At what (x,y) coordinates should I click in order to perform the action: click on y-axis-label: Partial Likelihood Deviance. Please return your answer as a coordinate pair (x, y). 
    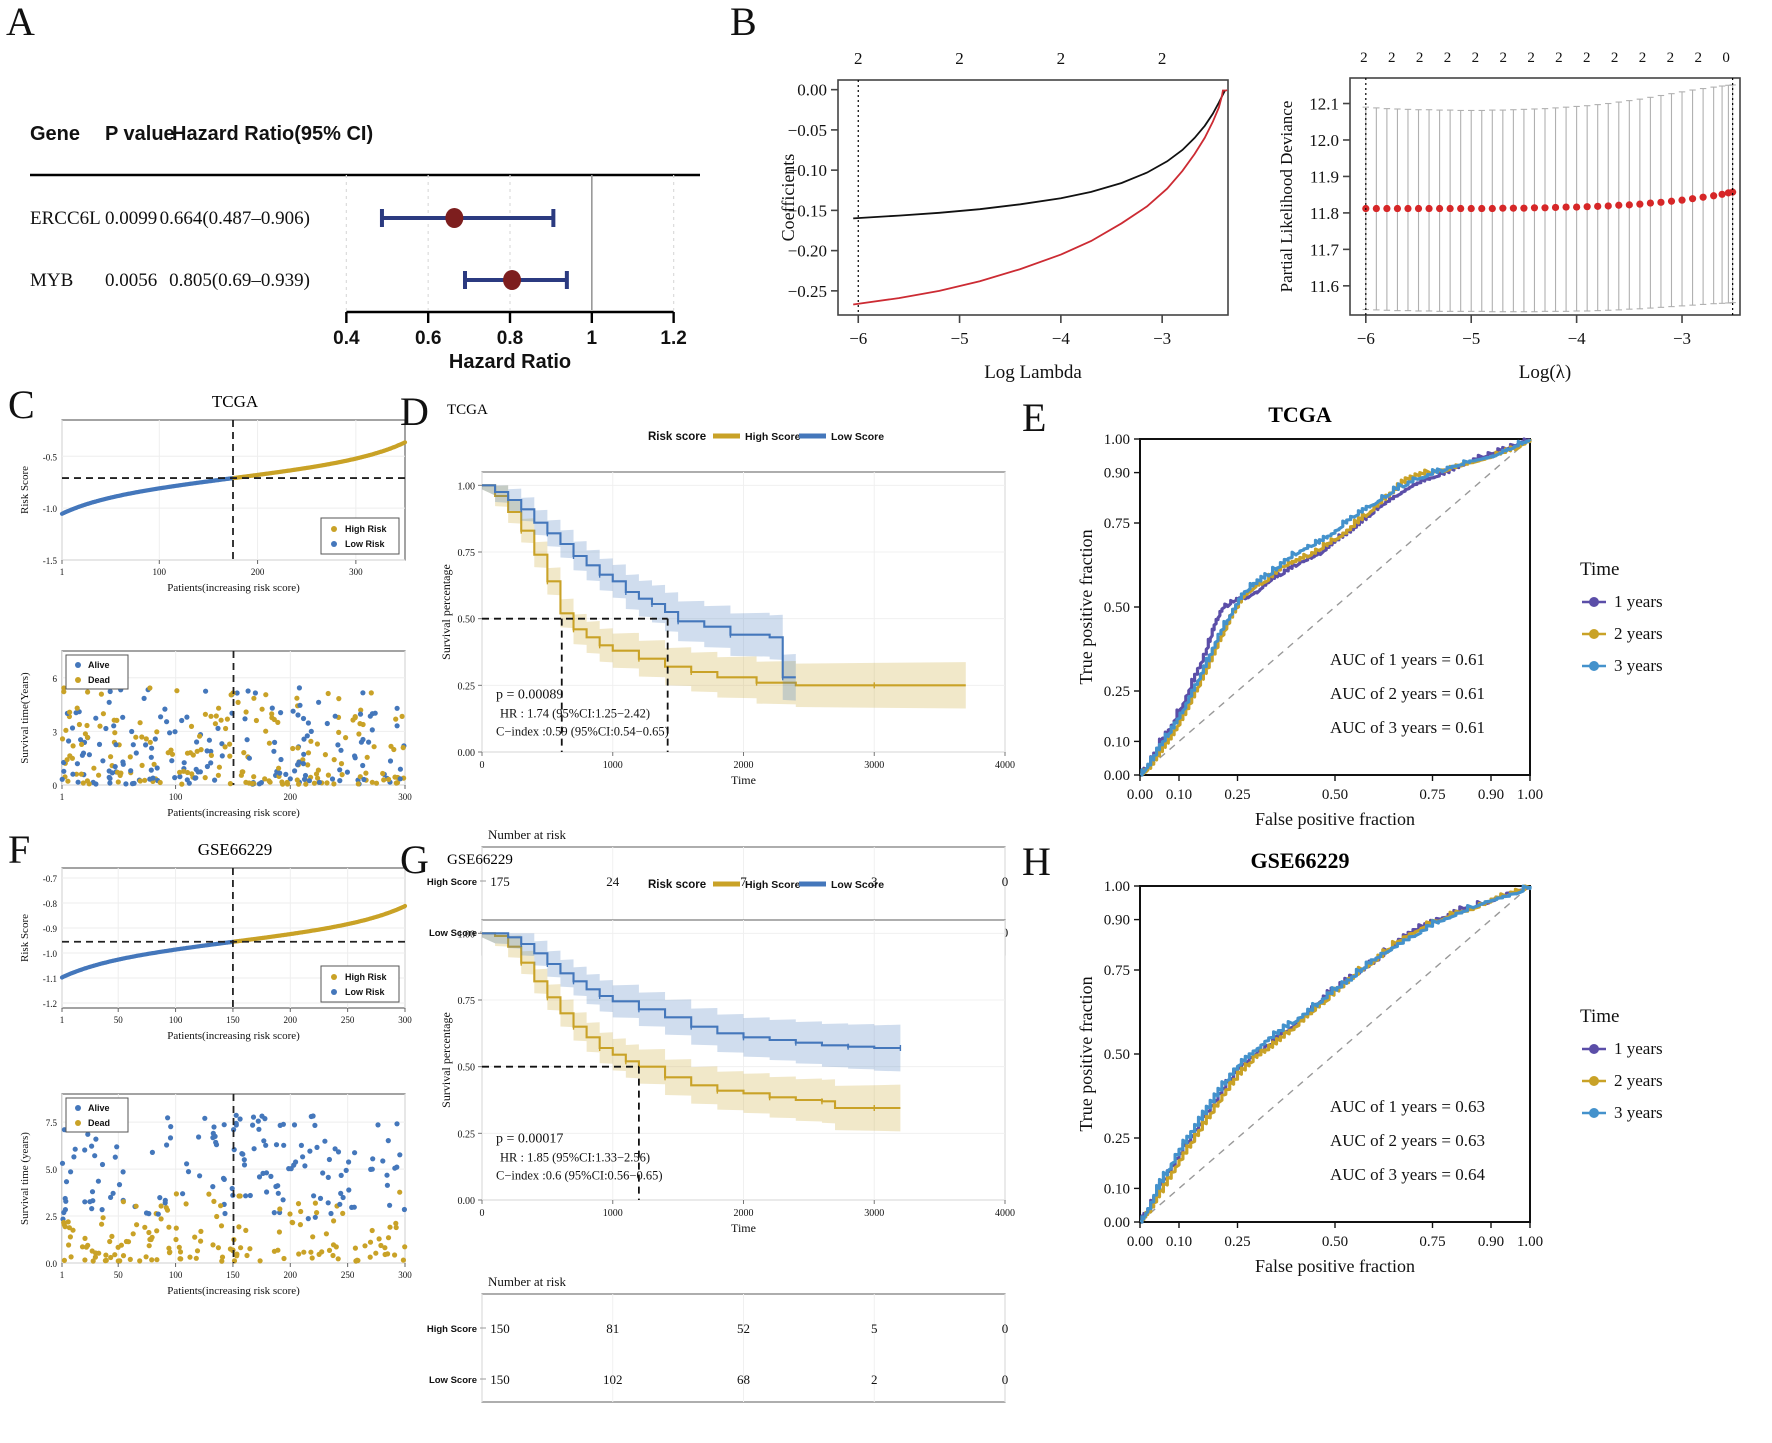
    Looking at the image, I should click on (1286, 197).